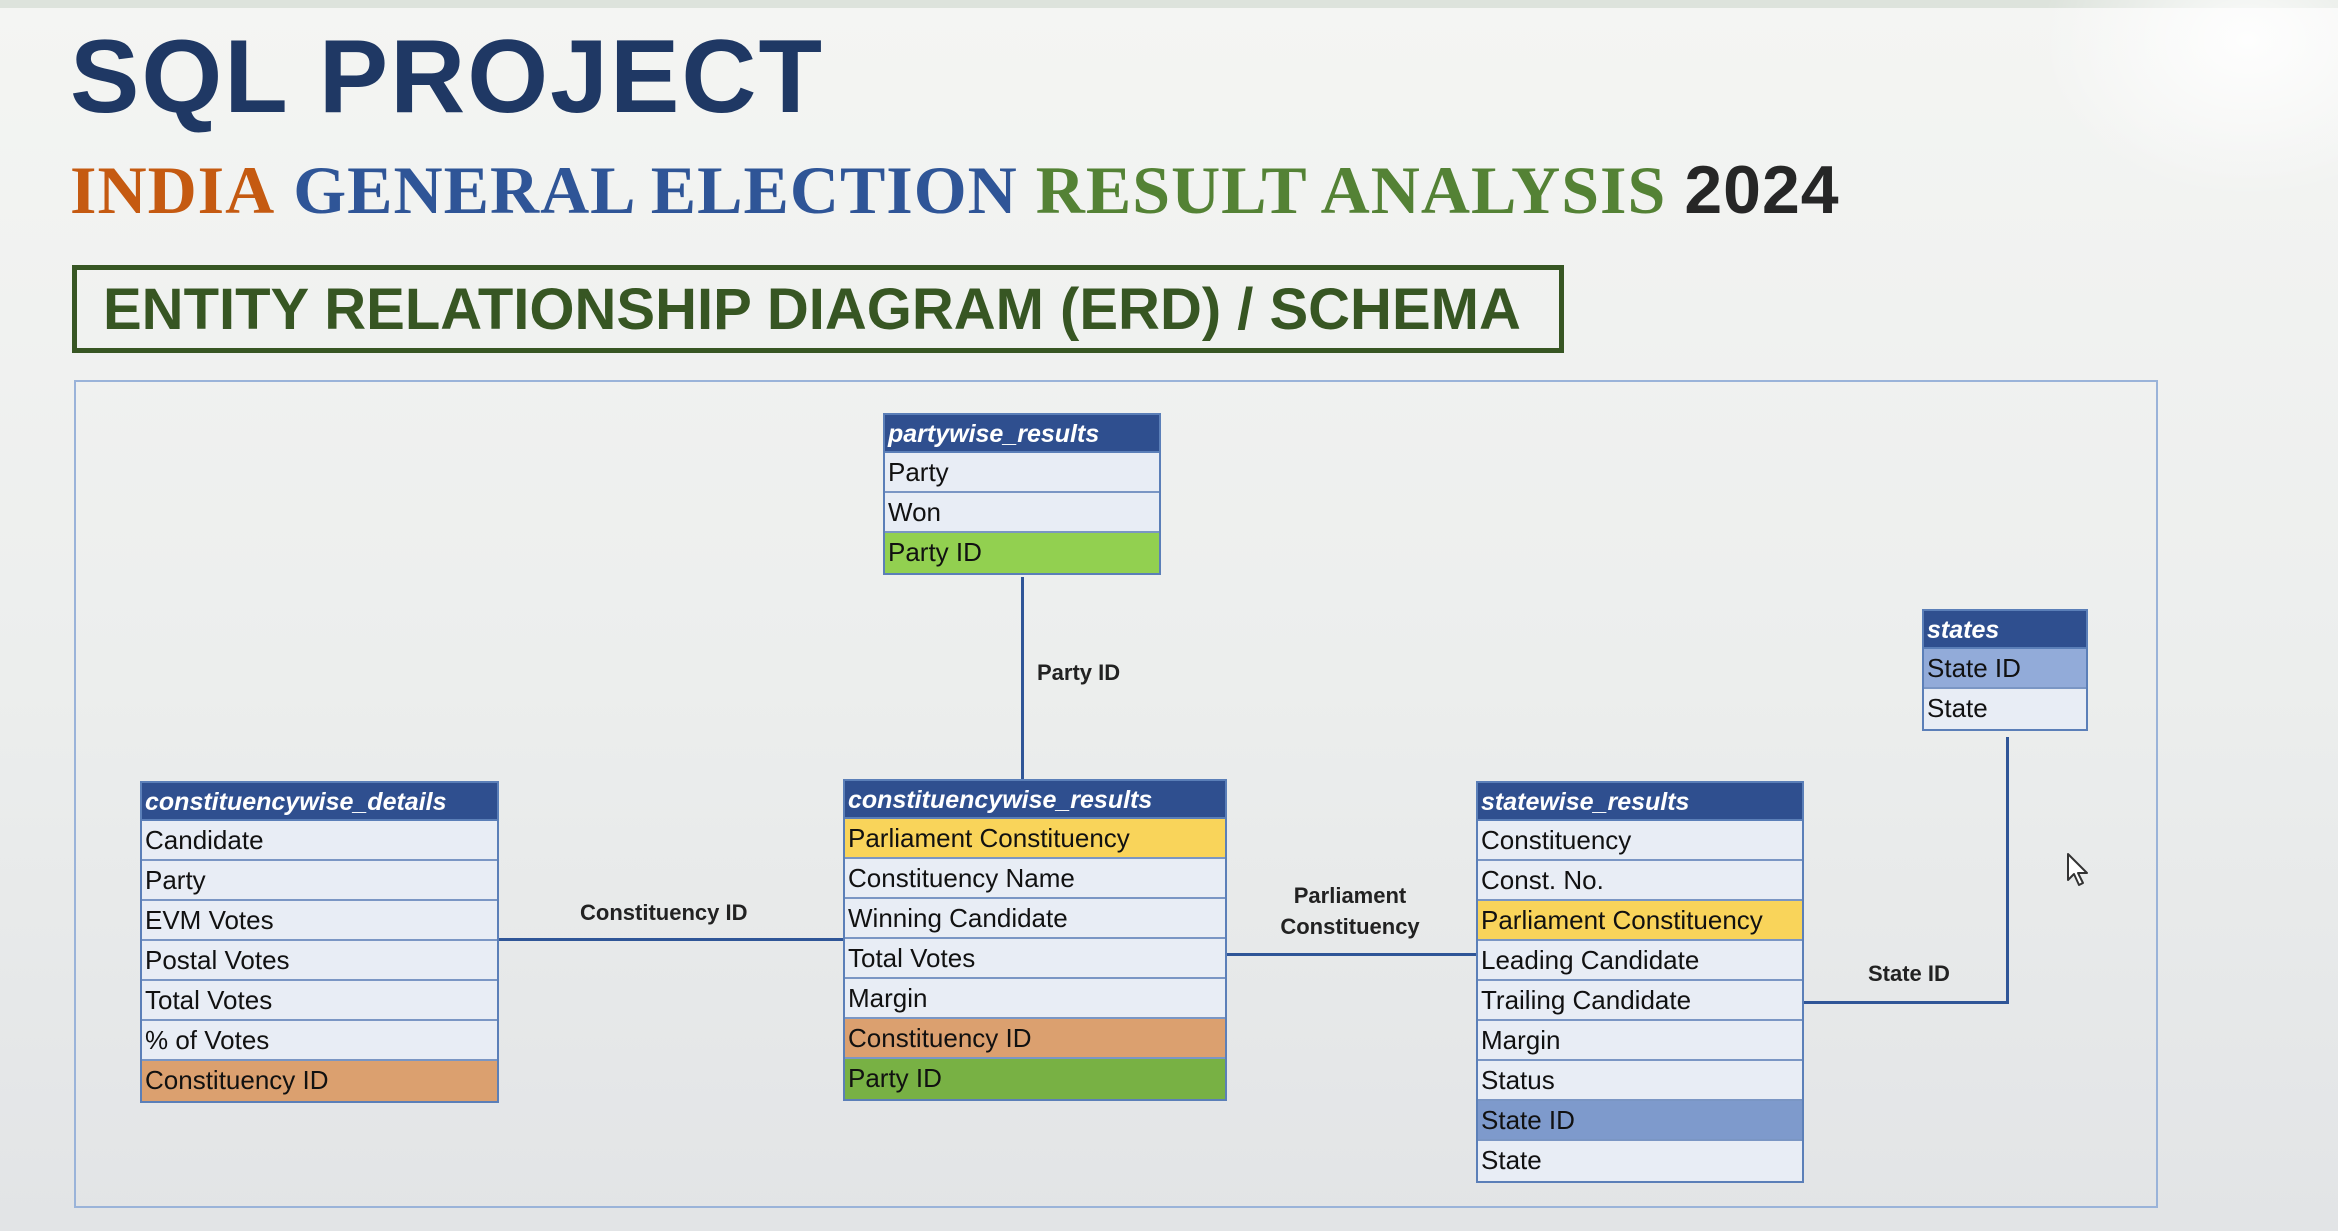  I want to click on table-header: constituencywise_details, so click(319, 802).